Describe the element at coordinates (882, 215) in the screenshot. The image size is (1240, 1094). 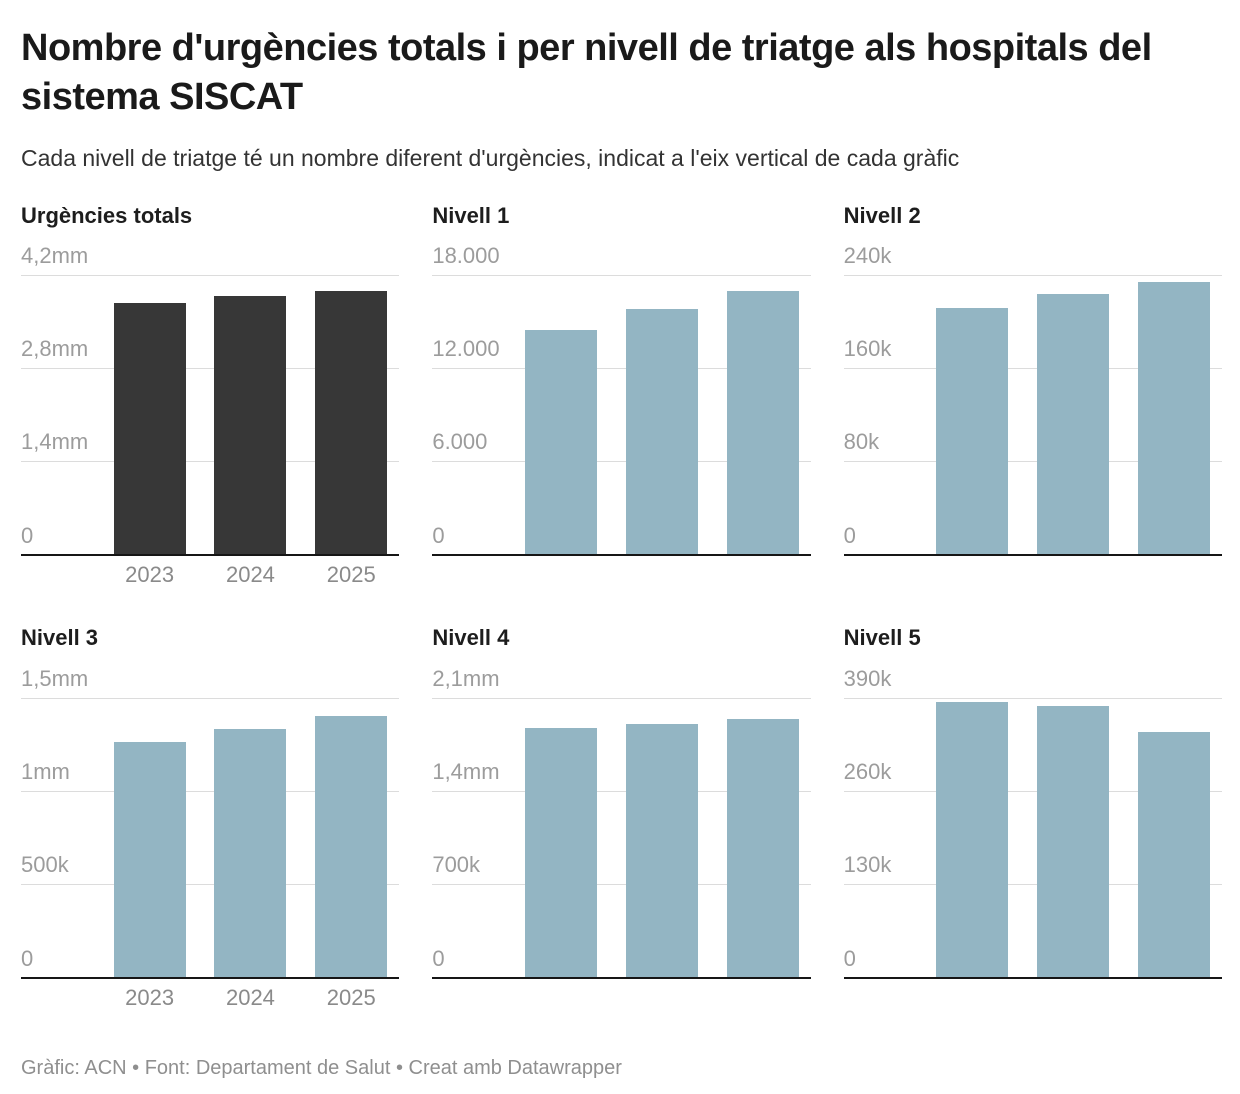
I see `chart-title: Nivell 2` at that location.